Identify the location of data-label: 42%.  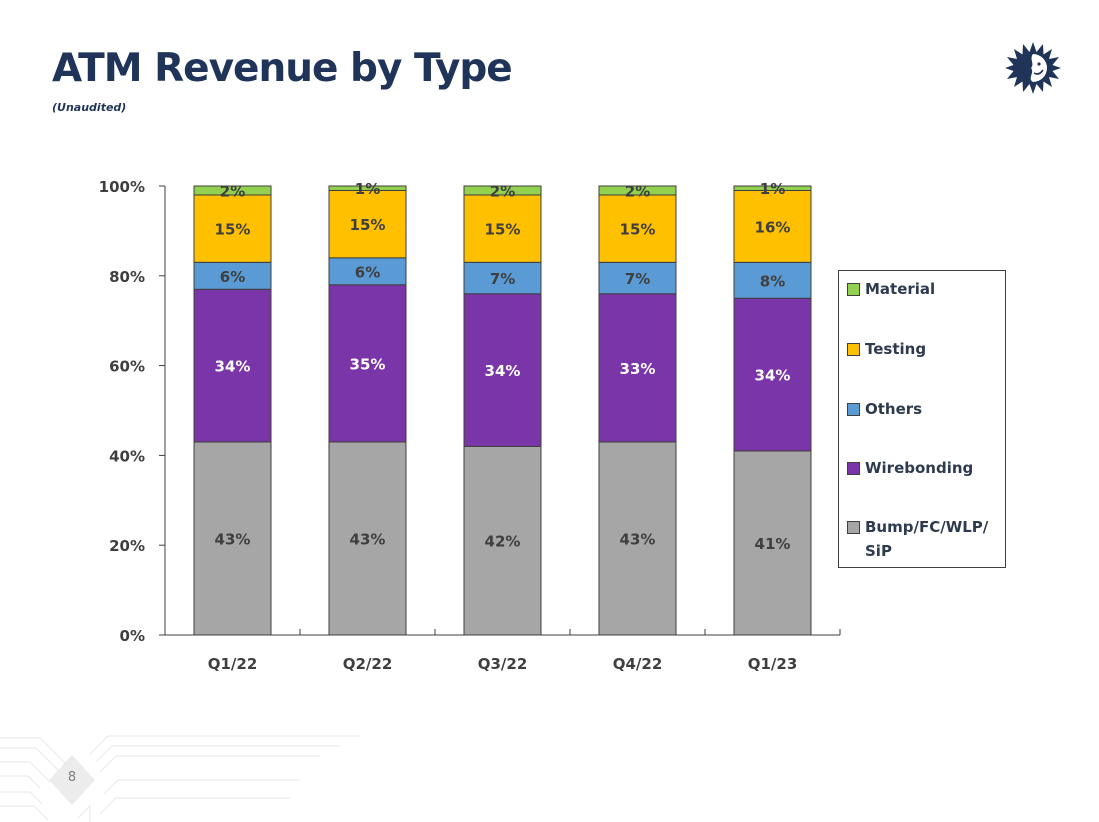
(503, 542).